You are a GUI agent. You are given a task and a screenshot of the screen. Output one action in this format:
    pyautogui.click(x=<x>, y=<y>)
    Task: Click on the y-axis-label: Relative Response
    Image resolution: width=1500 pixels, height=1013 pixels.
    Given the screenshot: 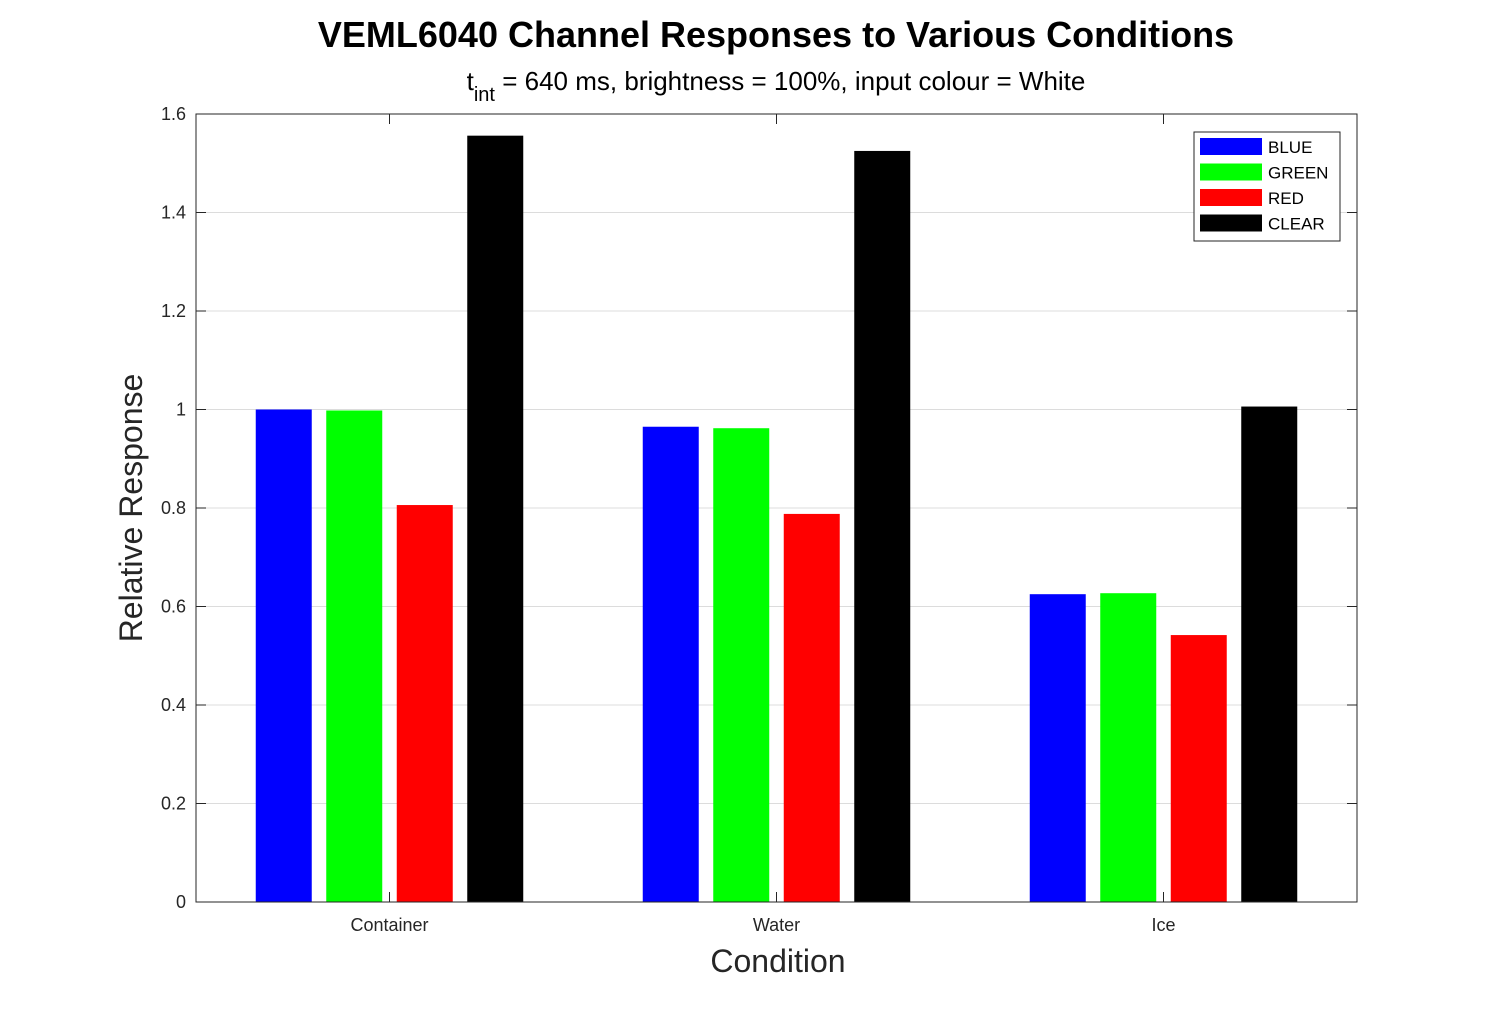 What is the action you would take?
    pyautogui.click(x=131, y=508)
    